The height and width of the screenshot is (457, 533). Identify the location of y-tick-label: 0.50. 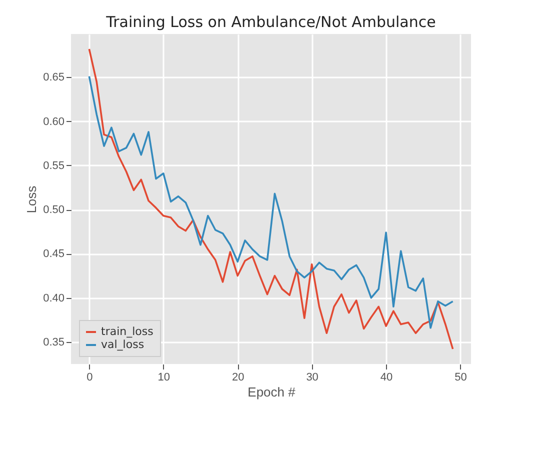
(53, 210).